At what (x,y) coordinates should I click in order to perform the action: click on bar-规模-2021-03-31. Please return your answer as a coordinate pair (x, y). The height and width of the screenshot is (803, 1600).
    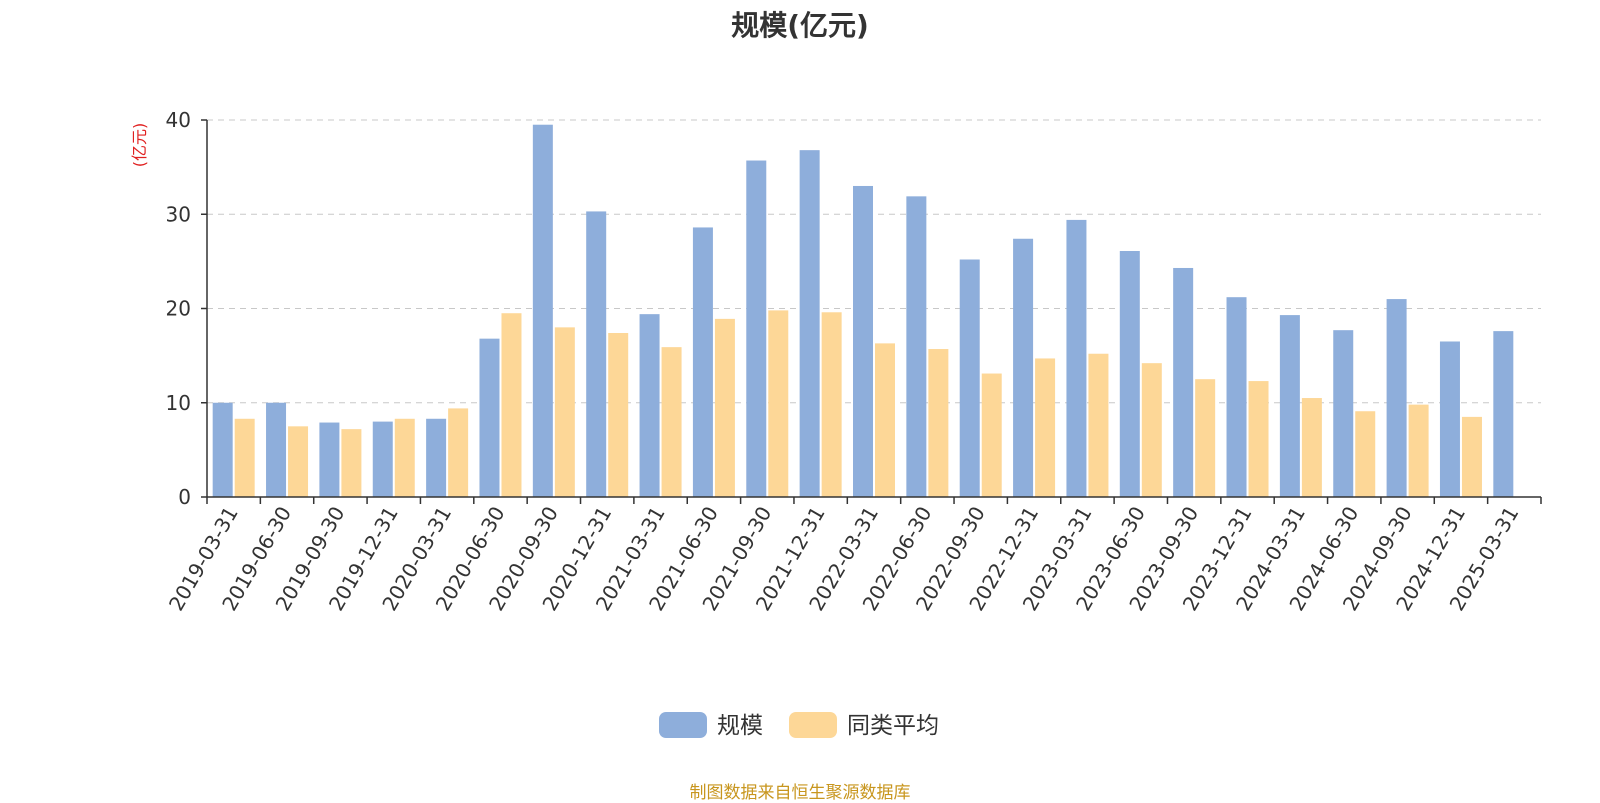
    Looking at the image, I should click on (649, 405).